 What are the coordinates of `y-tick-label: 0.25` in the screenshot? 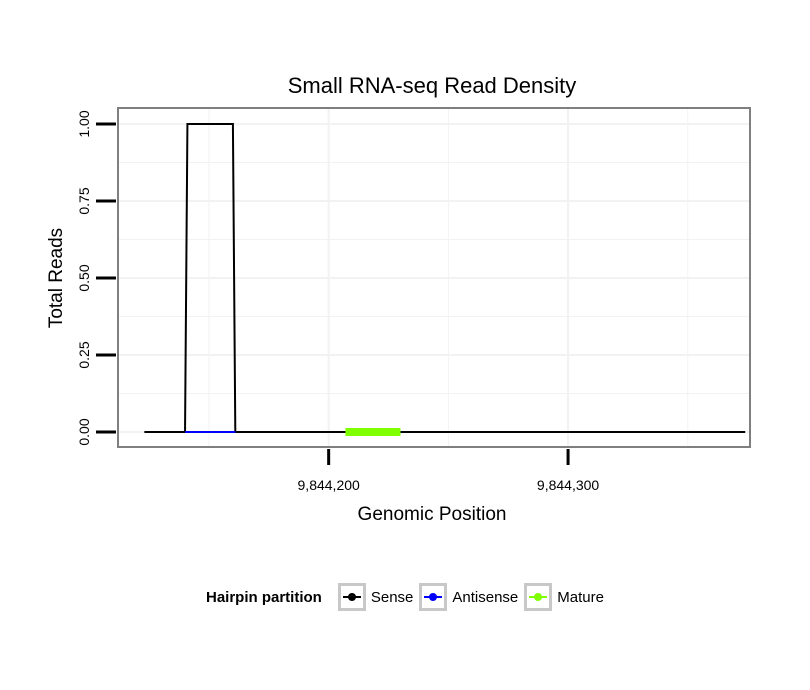 It's located at (84, 354).